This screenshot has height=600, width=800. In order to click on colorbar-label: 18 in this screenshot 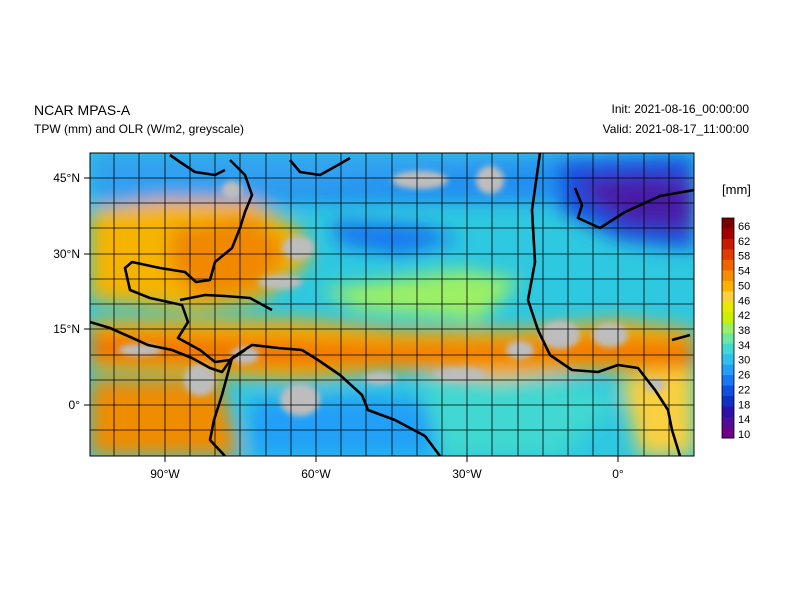, I will do `click(744, 405)`.